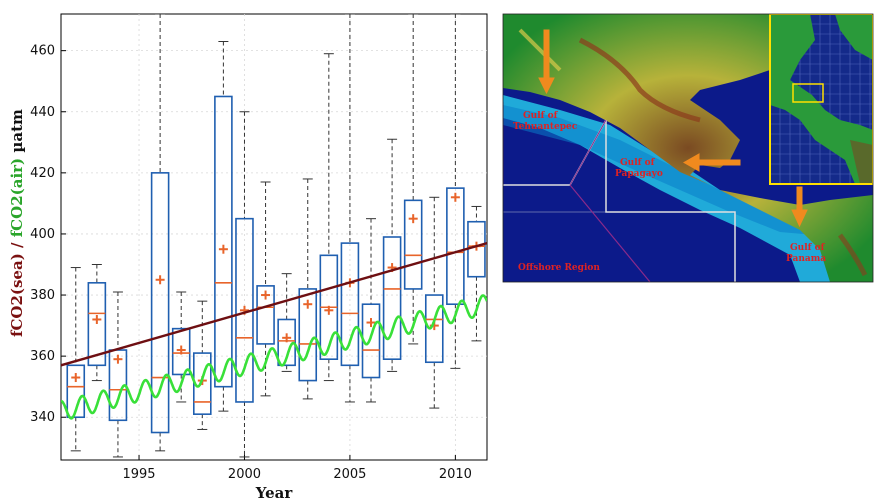  I want to click on papagayo-boundary, so click(670, 201).